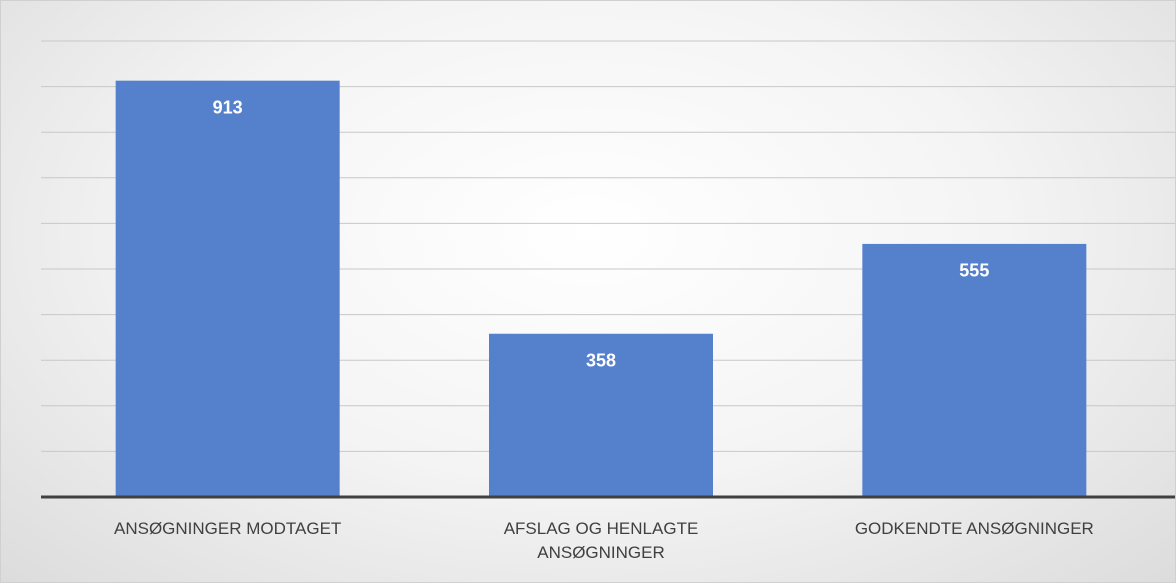  What do you see at coordinates (601, 540) in the screenshot?
I see `x-tick-label: AFSLAG OG HENLAGTE ANSØGNINGER` at bounding box center [601, 540].